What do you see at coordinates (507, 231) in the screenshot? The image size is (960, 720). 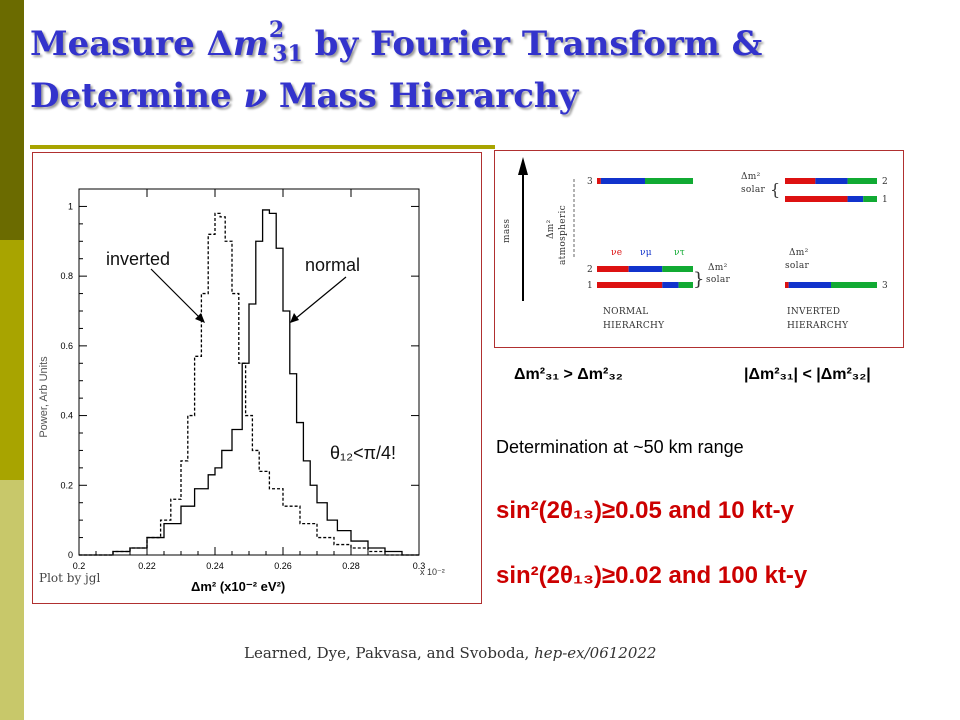 I see `mass-label: mass` at bounding box center [507, 231].